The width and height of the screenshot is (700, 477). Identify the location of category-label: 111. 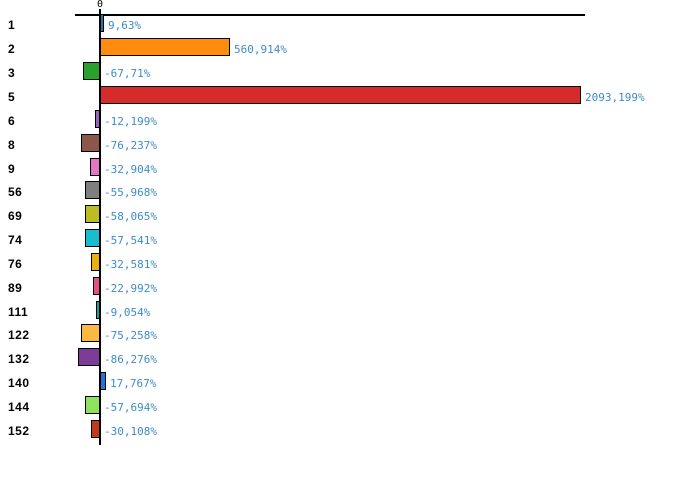
(18, 311).